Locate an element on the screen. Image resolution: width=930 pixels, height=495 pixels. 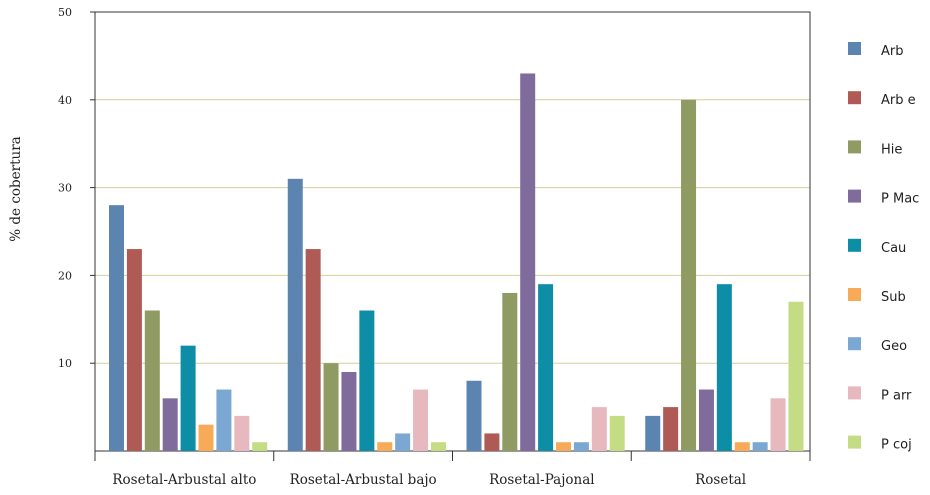
legend-label: Cau is located at coordinates (893, 248).